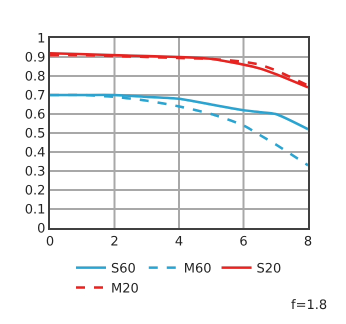 The width and height of the screenshot is (346, 324). I want to click on y-tick-label: 0.4, so click(35, 153).